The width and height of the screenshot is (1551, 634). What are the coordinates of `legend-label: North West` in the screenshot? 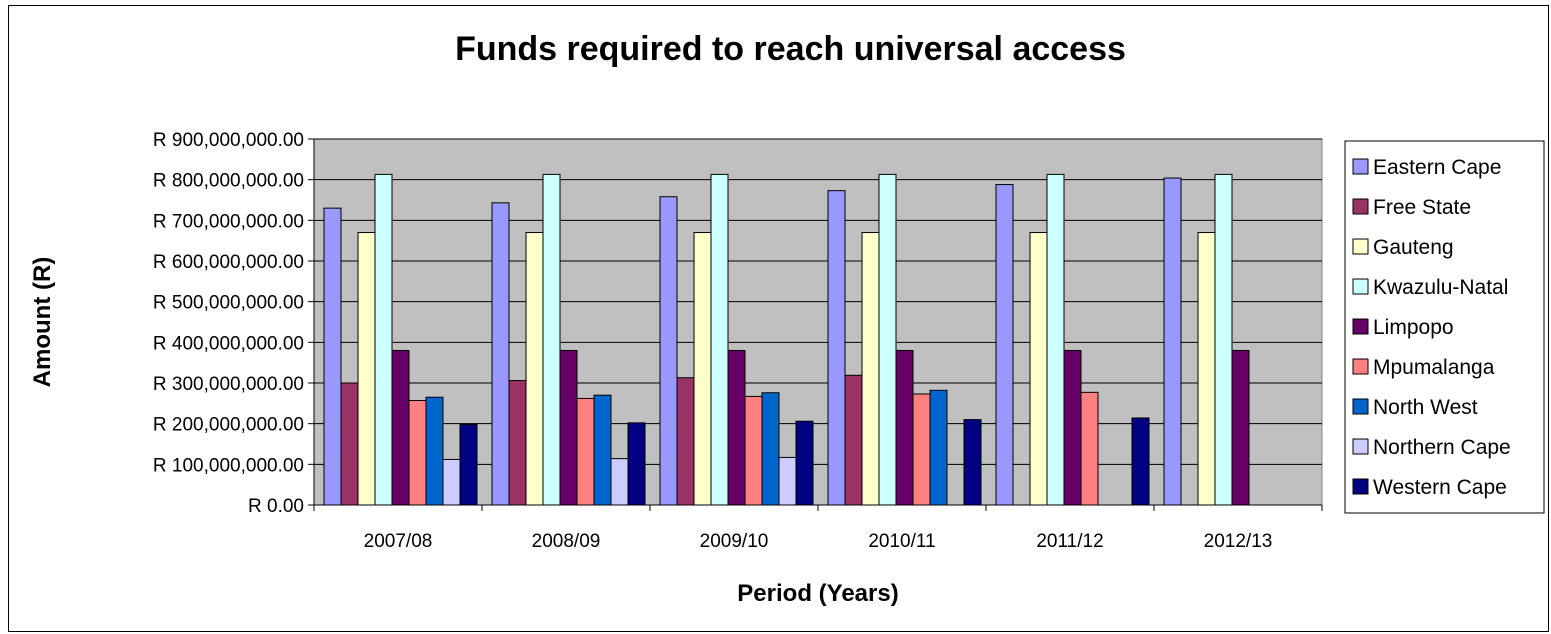 It's located at (1425, 407).